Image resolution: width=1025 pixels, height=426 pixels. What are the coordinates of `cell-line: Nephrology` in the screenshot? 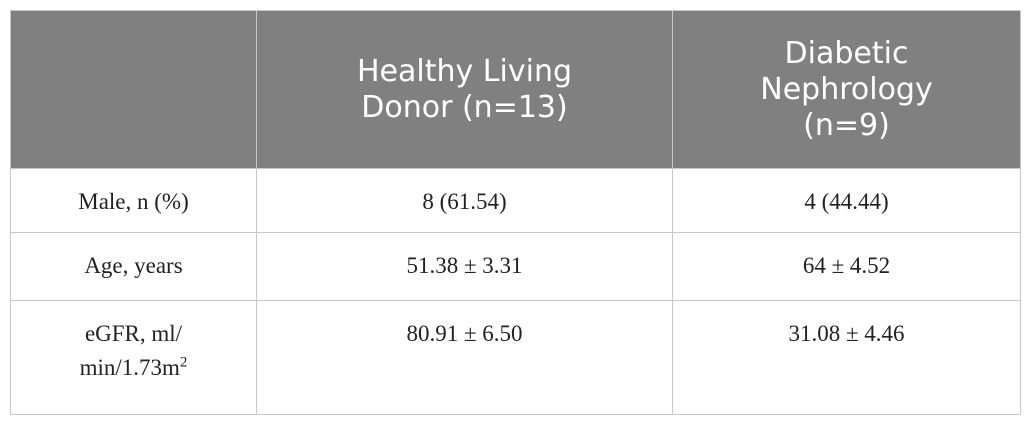 It's located at (846, 89).